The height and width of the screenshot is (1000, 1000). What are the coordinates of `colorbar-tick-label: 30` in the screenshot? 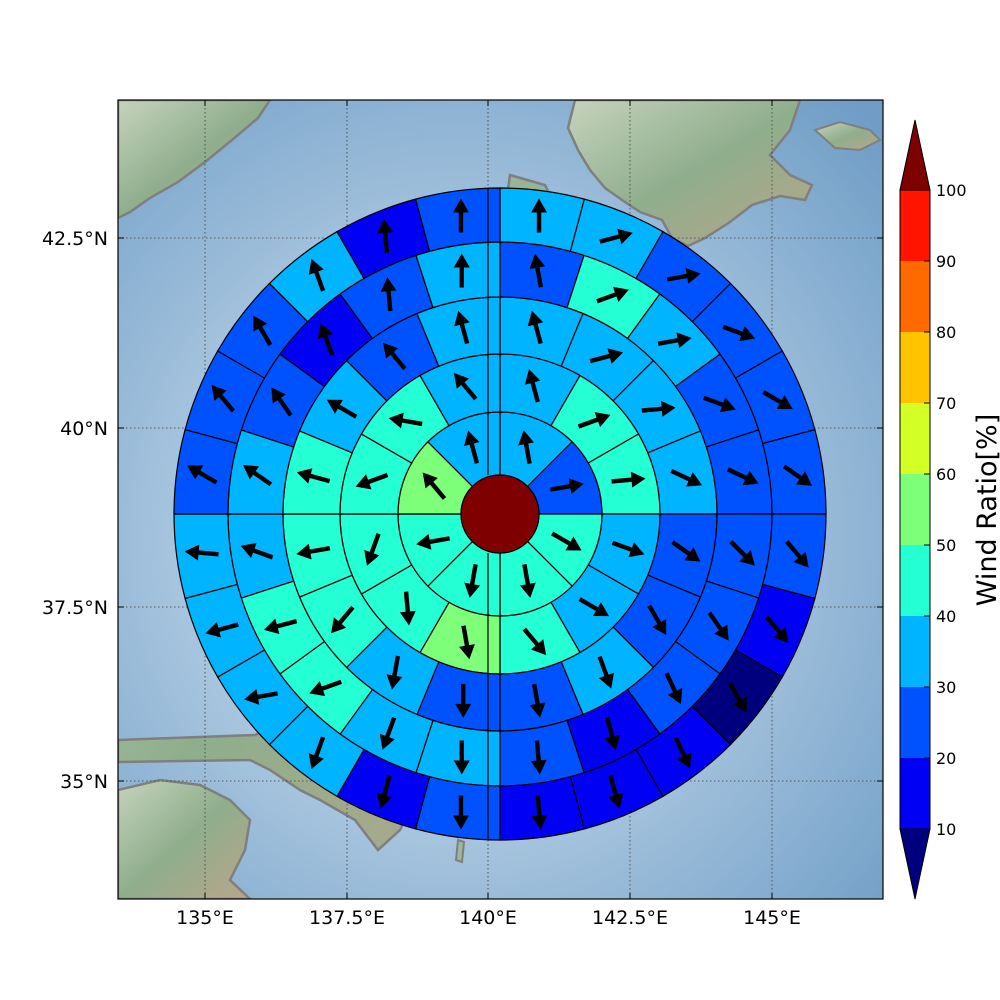 It's located at (946, 687).